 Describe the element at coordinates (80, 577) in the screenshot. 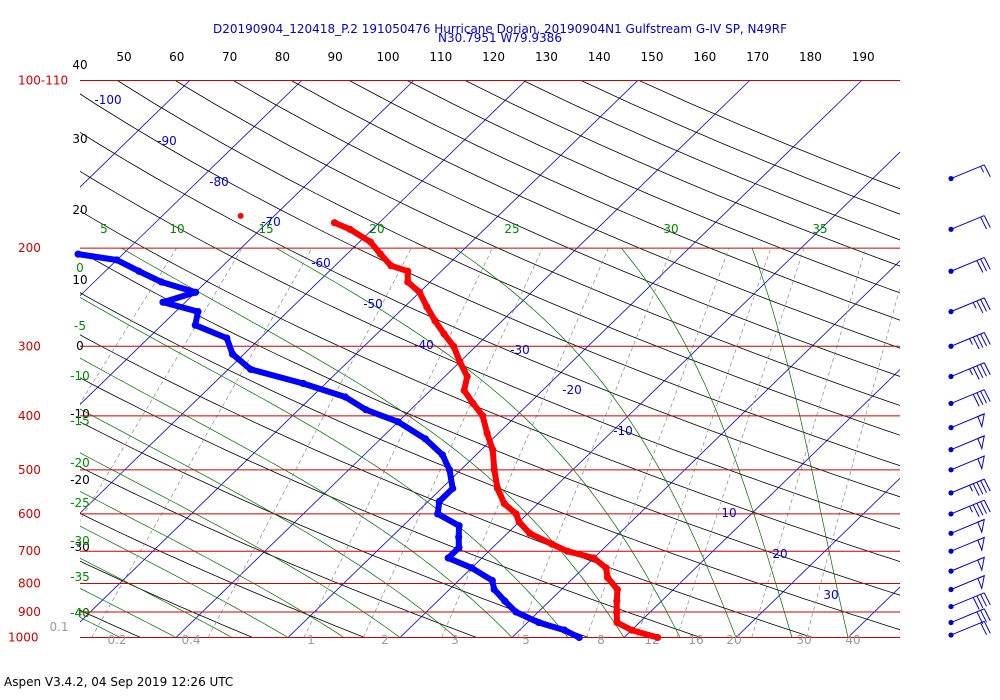

I see `moist-left-label: -35` at that location.